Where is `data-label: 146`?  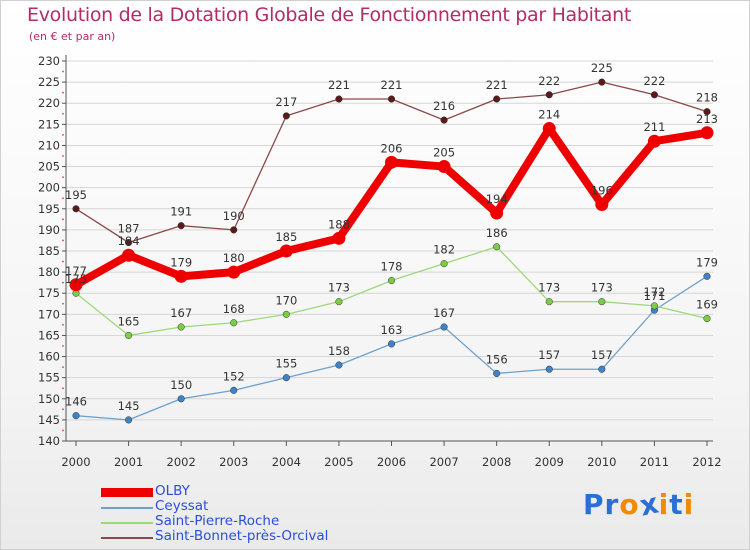
data-label: 146 is located at coordinates (76, 402).